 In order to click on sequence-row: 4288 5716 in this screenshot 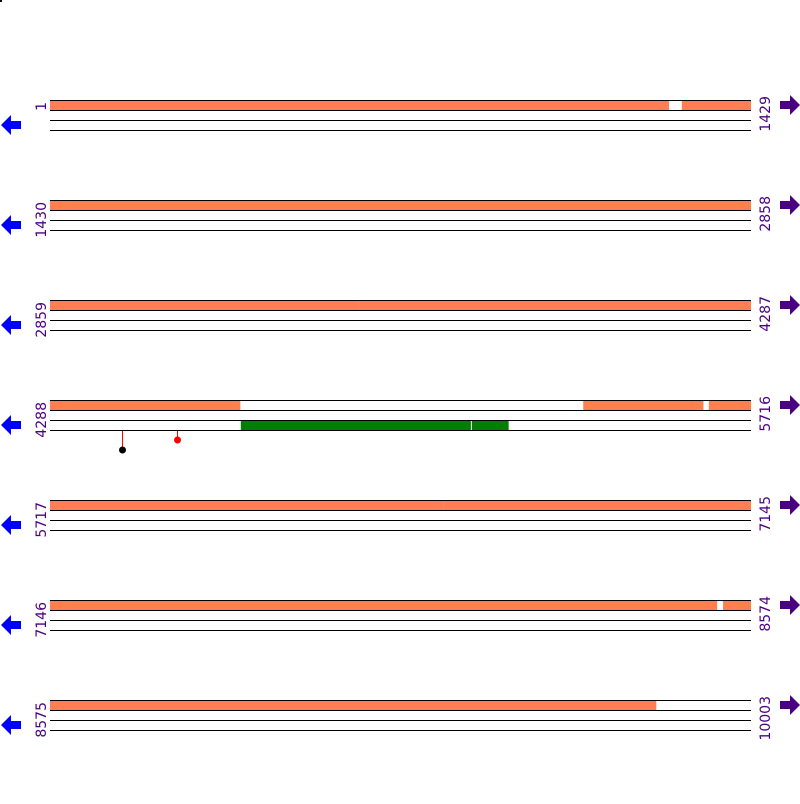, I will do `click(400, 424)`.